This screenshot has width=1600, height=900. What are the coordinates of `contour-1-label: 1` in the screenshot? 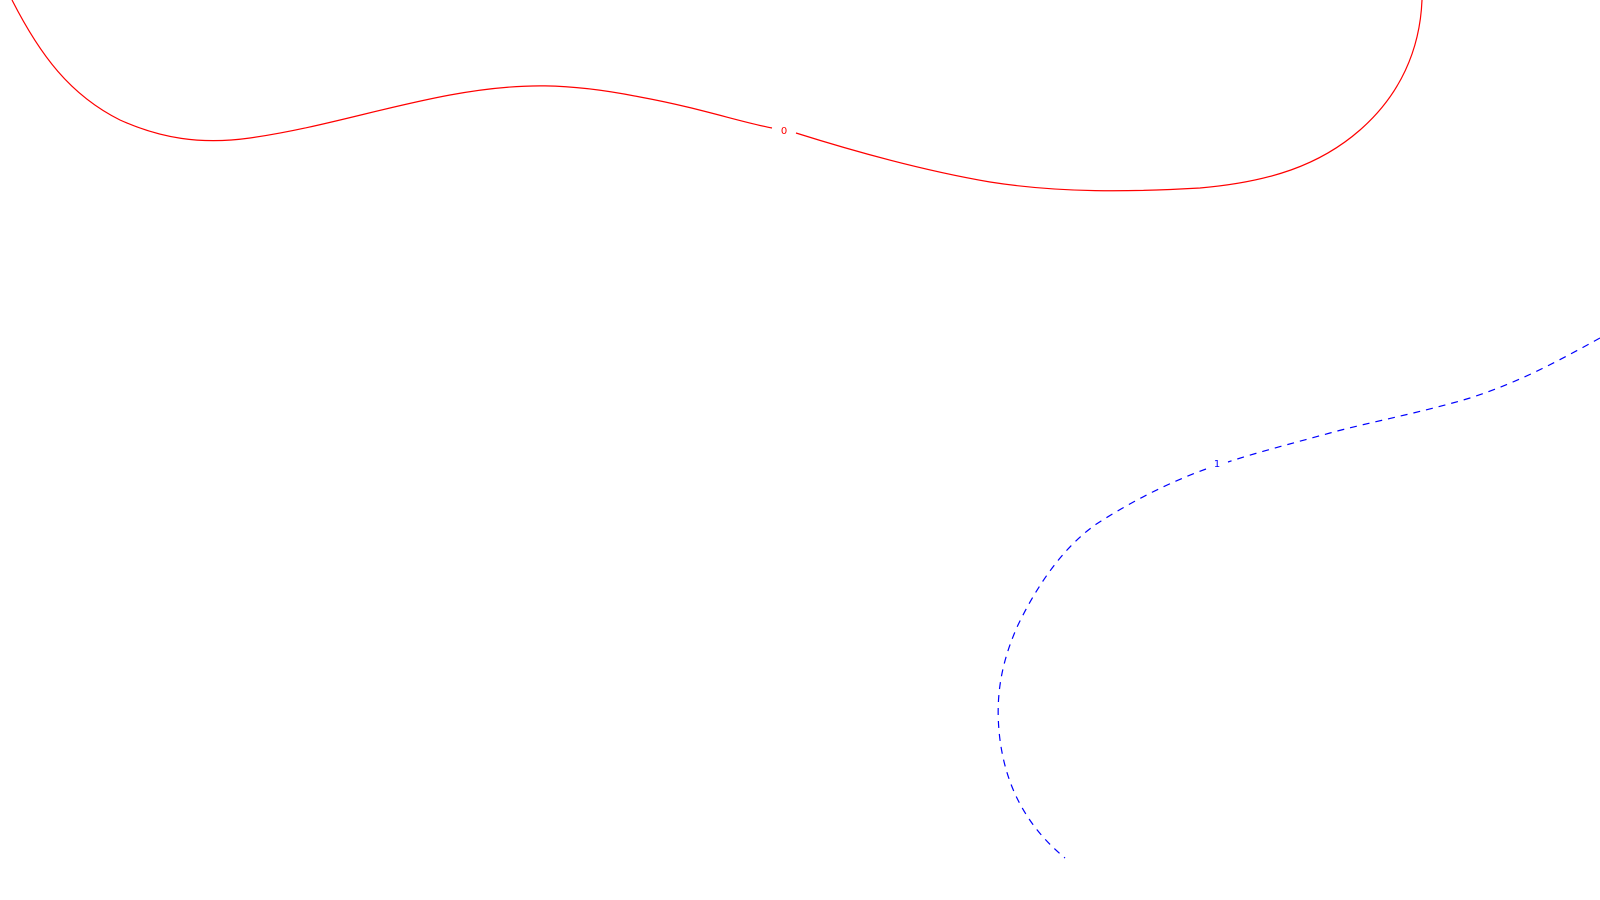 It's located at (1217, 464).